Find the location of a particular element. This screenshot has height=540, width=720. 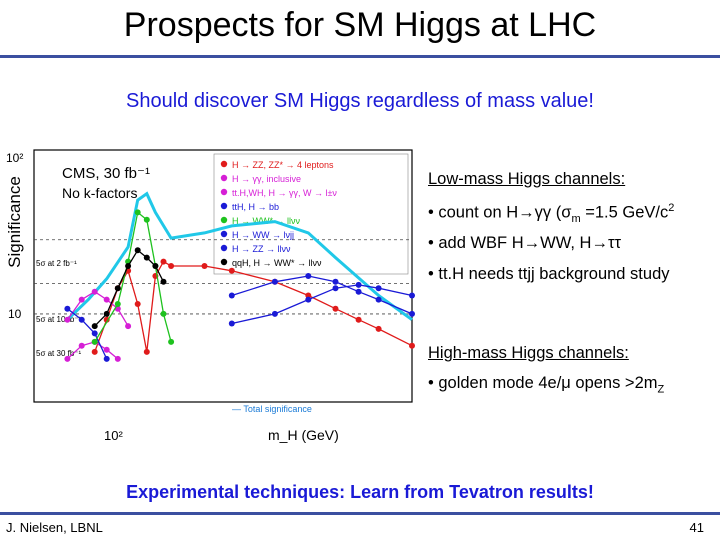

discovery-levels is located at coordinates (223, 277).